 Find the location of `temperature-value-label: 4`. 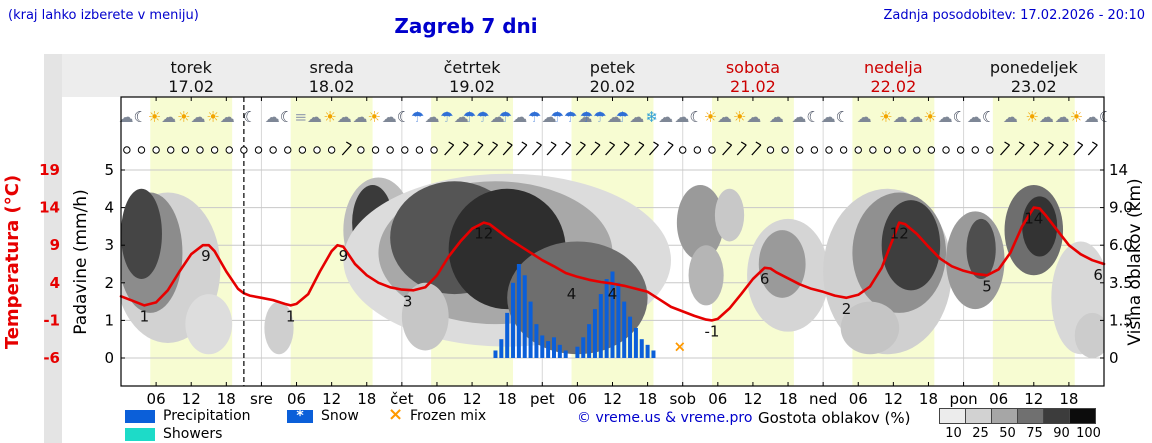

temperature-value-label: 4 is located at coordinates (613, 294).